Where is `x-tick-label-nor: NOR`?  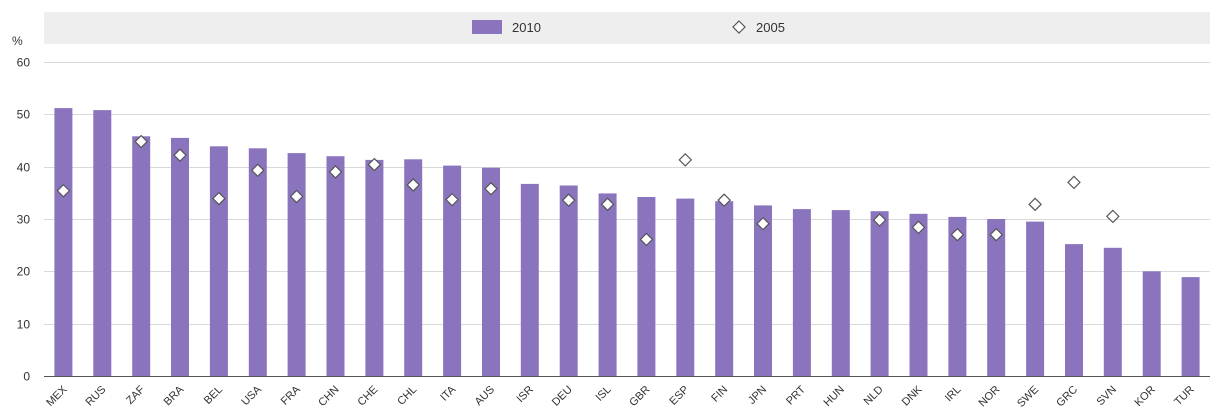
x-tick-label-nor: NOR is located at coordinates (990, 397).